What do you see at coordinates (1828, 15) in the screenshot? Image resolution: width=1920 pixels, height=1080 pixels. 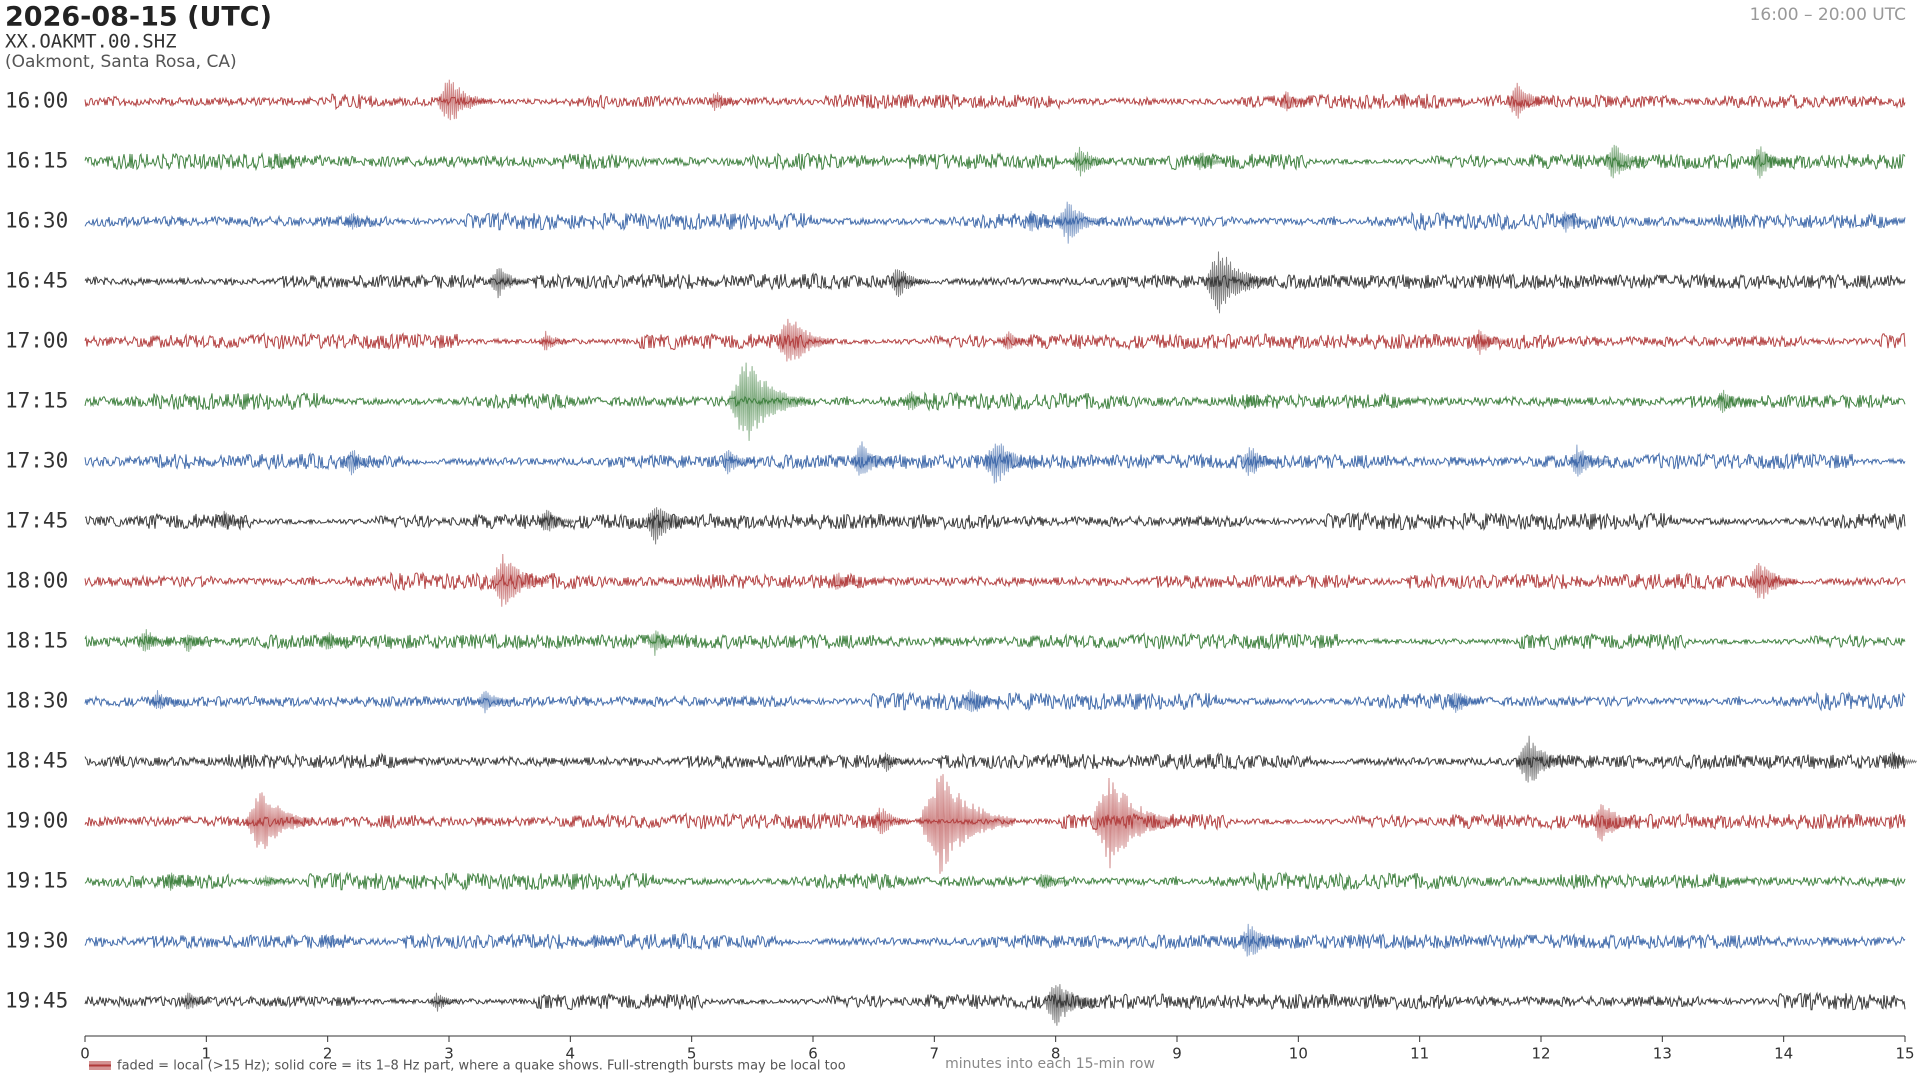 I see `time-range: 16:00 – 20:00 UTC` at bounding box center [1828, 15].